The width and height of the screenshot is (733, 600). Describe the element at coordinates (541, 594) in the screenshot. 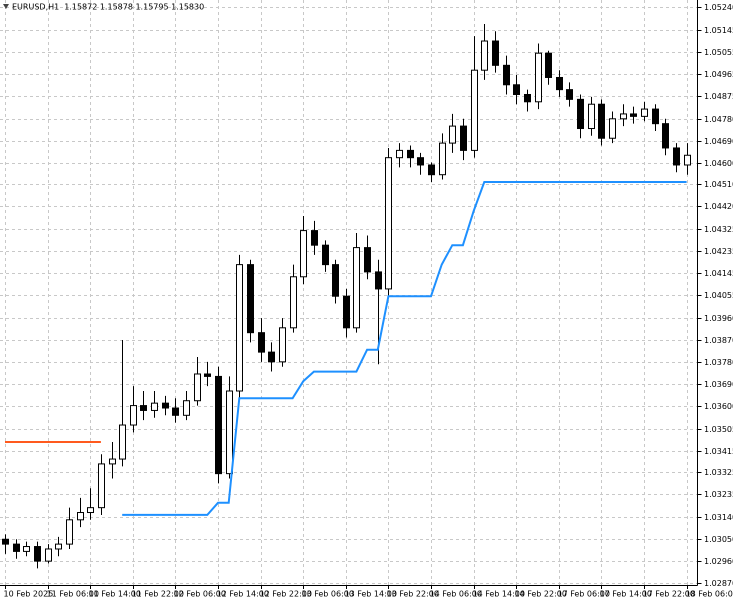

I see `x-tick-label: 14 Feb 22:00` at that location.